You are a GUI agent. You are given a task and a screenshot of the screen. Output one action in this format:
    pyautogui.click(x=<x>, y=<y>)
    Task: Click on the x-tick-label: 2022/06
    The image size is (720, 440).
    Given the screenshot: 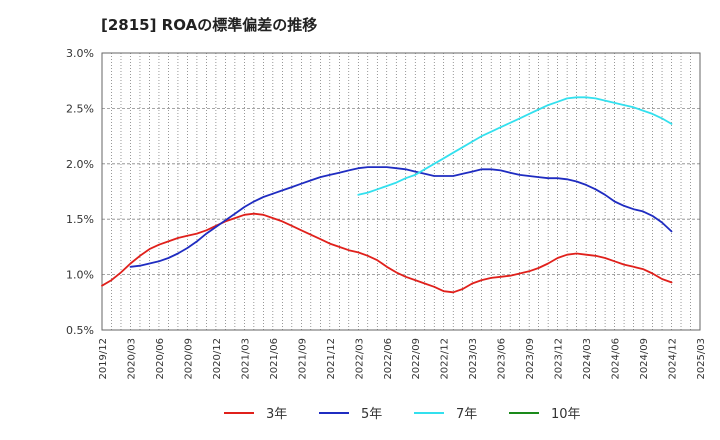 What is the action you would take?
    pyautogui.click(x=388, y=359)
    